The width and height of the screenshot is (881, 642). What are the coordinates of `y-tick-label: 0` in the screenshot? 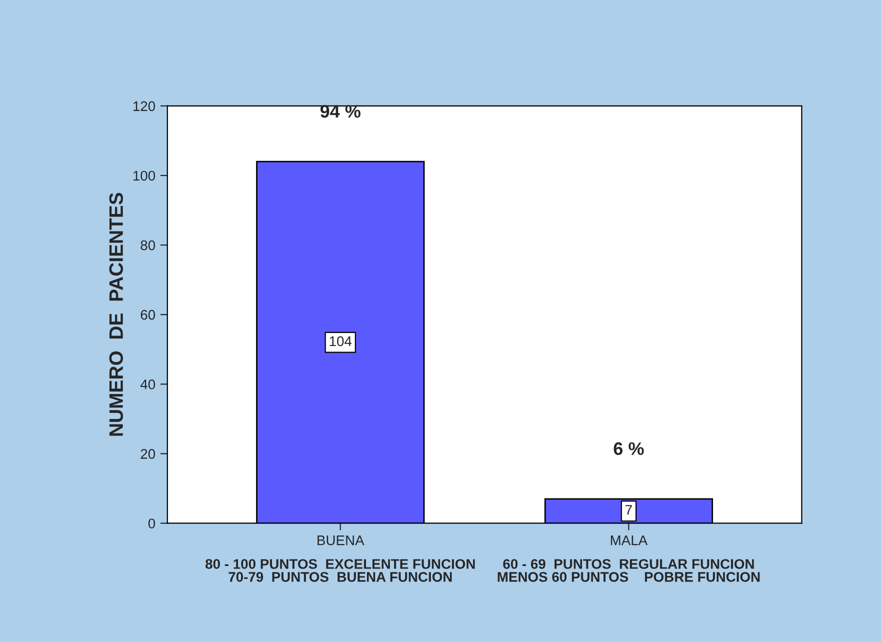 It's located at (152, 523).